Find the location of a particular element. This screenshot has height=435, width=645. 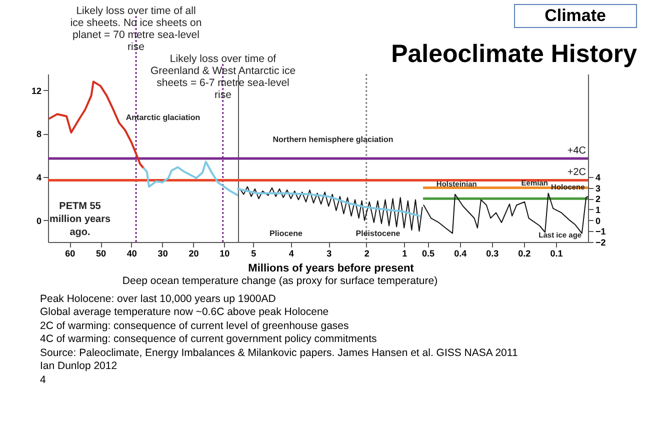

x-tick-label: 1 is located at coordinates (405, 253).